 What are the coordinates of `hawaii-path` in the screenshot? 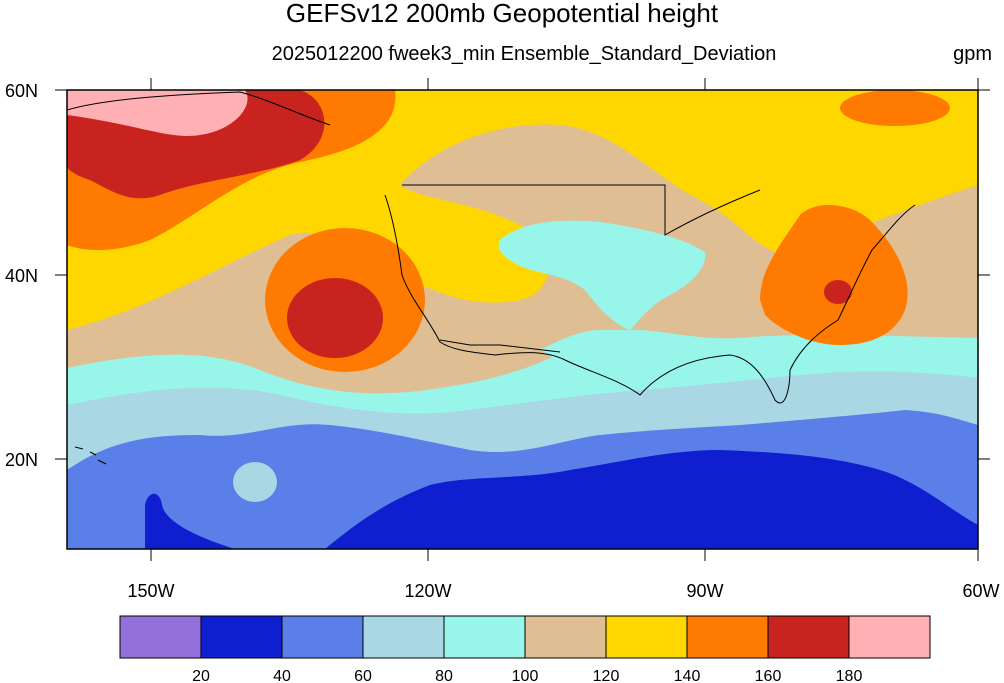 It's located at (90, 455).